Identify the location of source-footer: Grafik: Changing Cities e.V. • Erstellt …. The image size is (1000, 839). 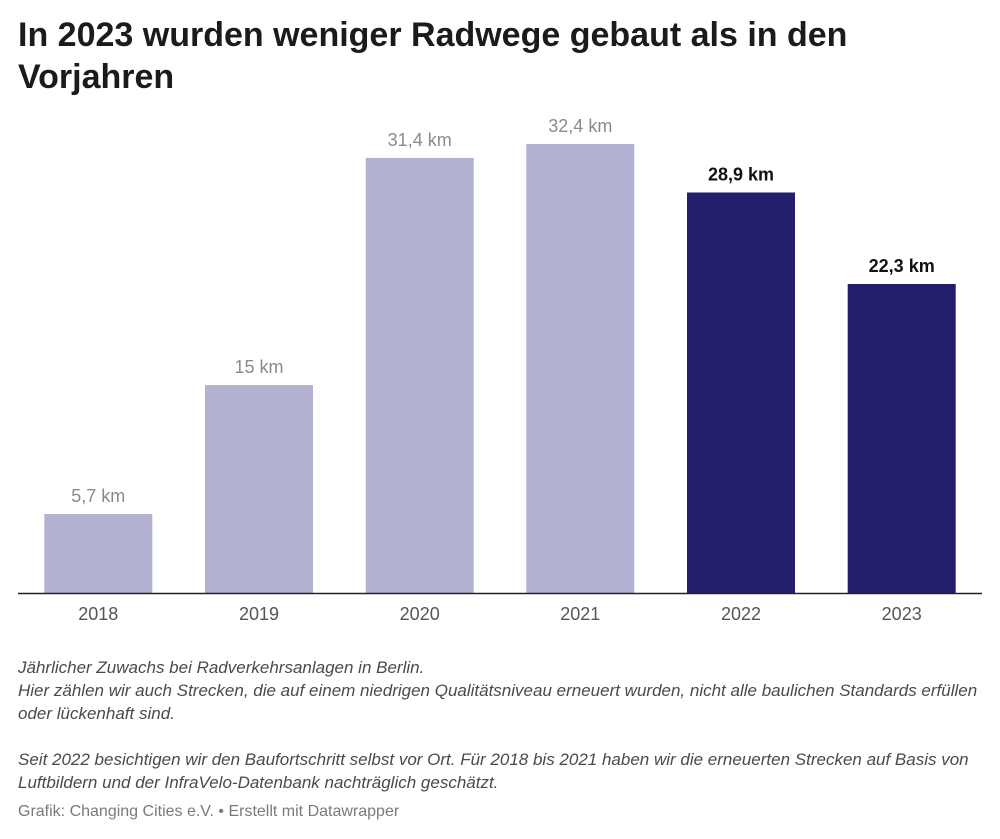
(209, 811).